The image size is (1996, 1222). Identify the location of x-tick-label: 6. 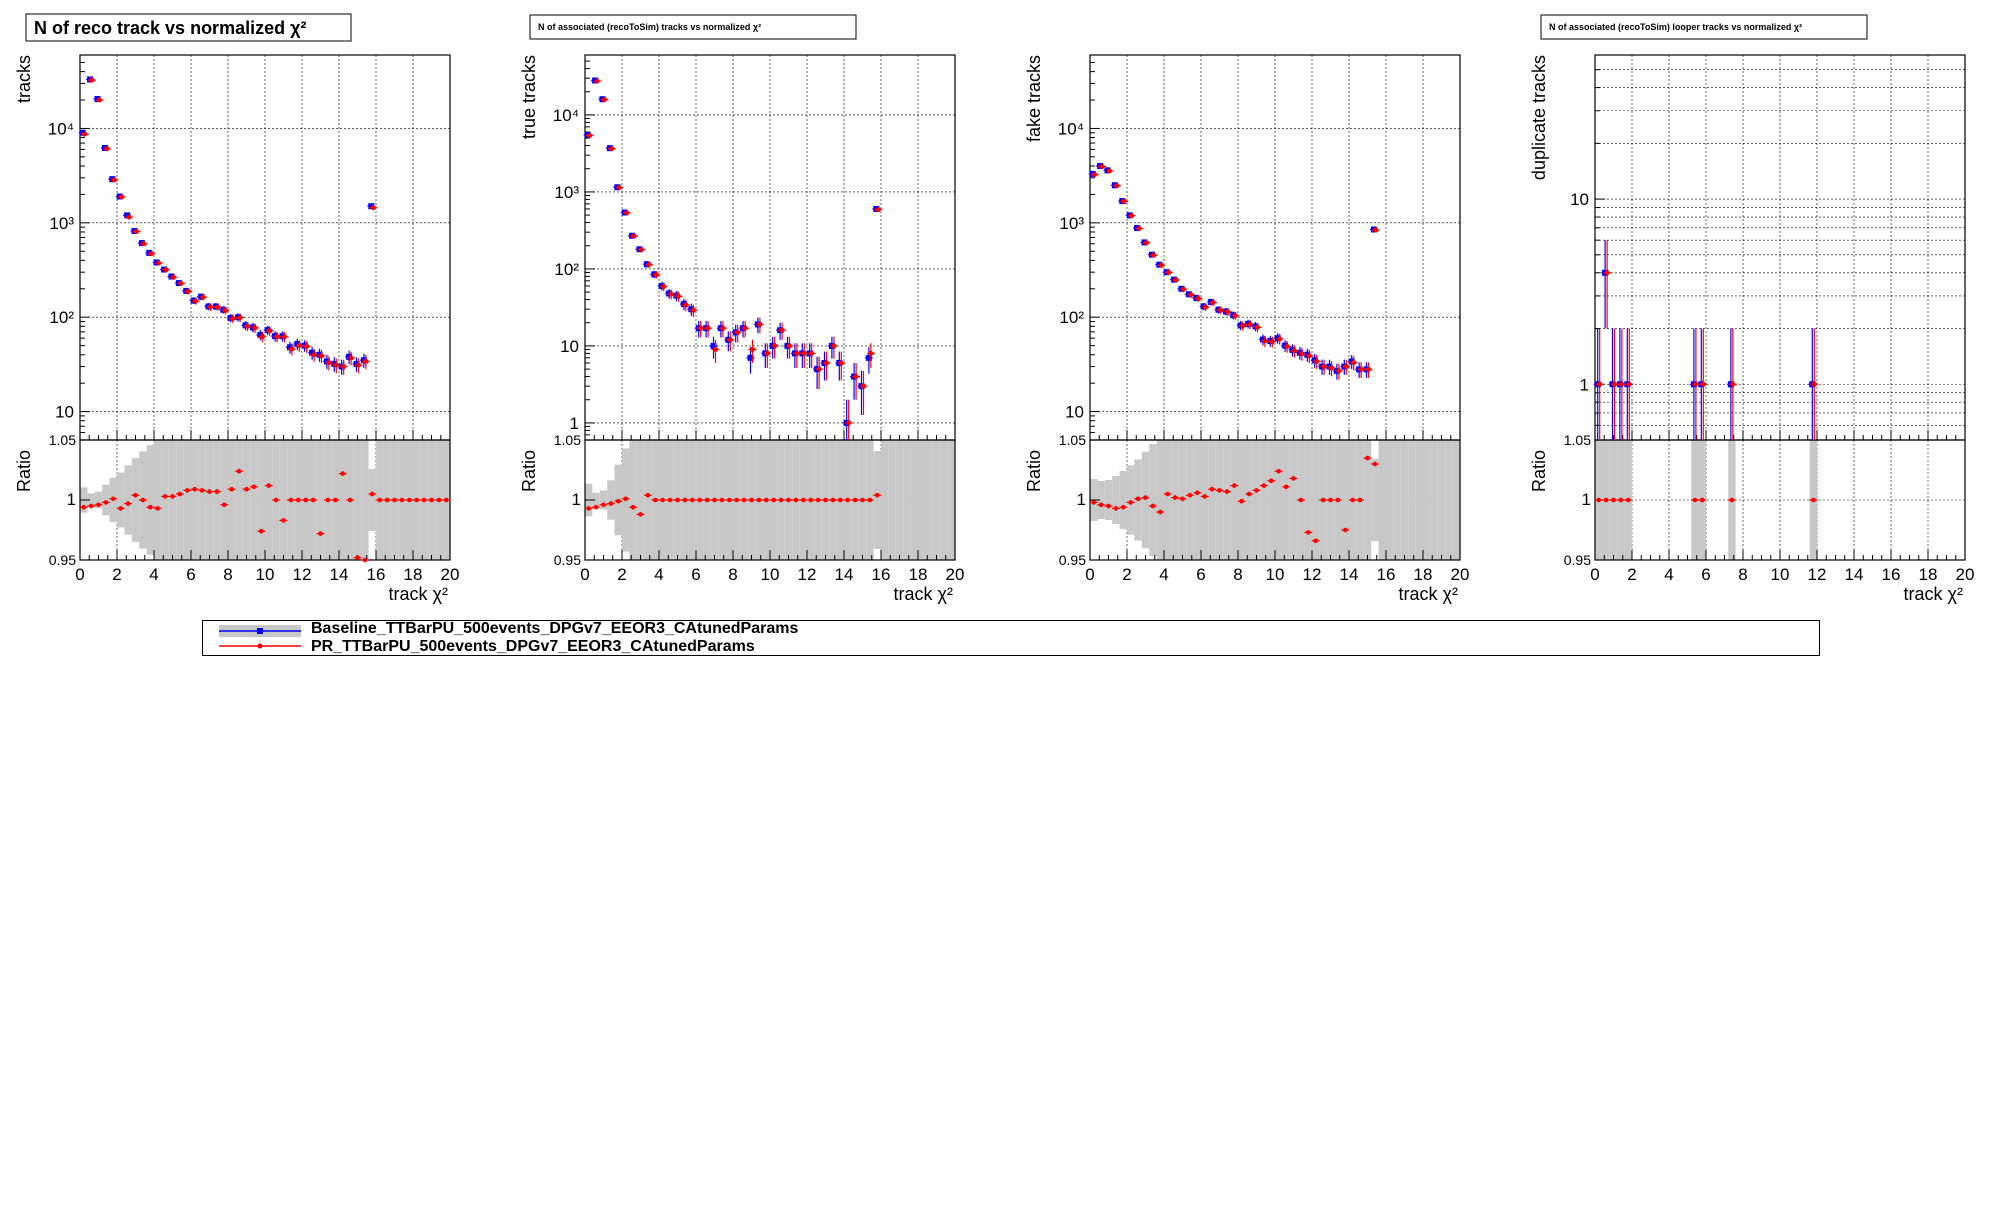
(695, 574).